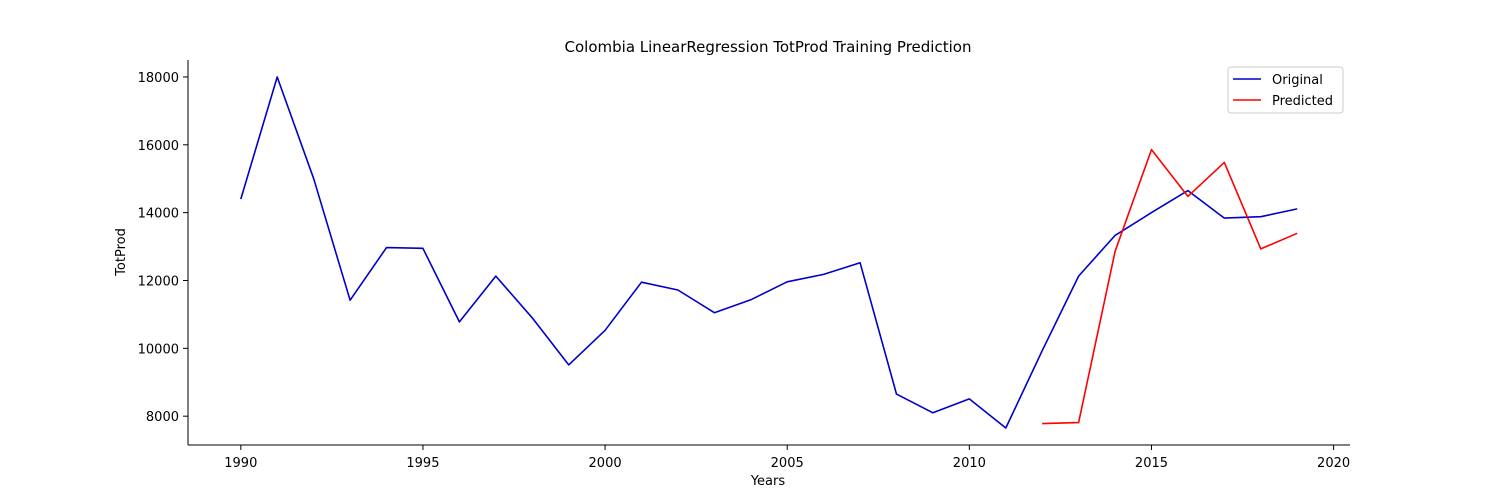 The image size is (1500, 500). What do you see at coordinates (1285, 90) in the screenshot?
I see `legend: Original Predicted` at bounding box center [1285, 90].